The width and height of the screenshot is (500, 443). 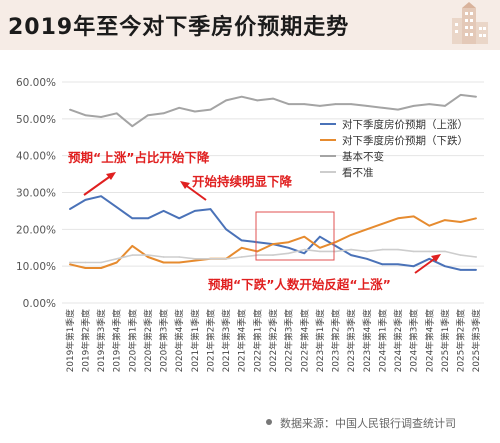 What do you see at coordinates (101, 340) in the screenshot?
I see `x-tick-label: 2019年第3季度` at bounding box center [101, 340].